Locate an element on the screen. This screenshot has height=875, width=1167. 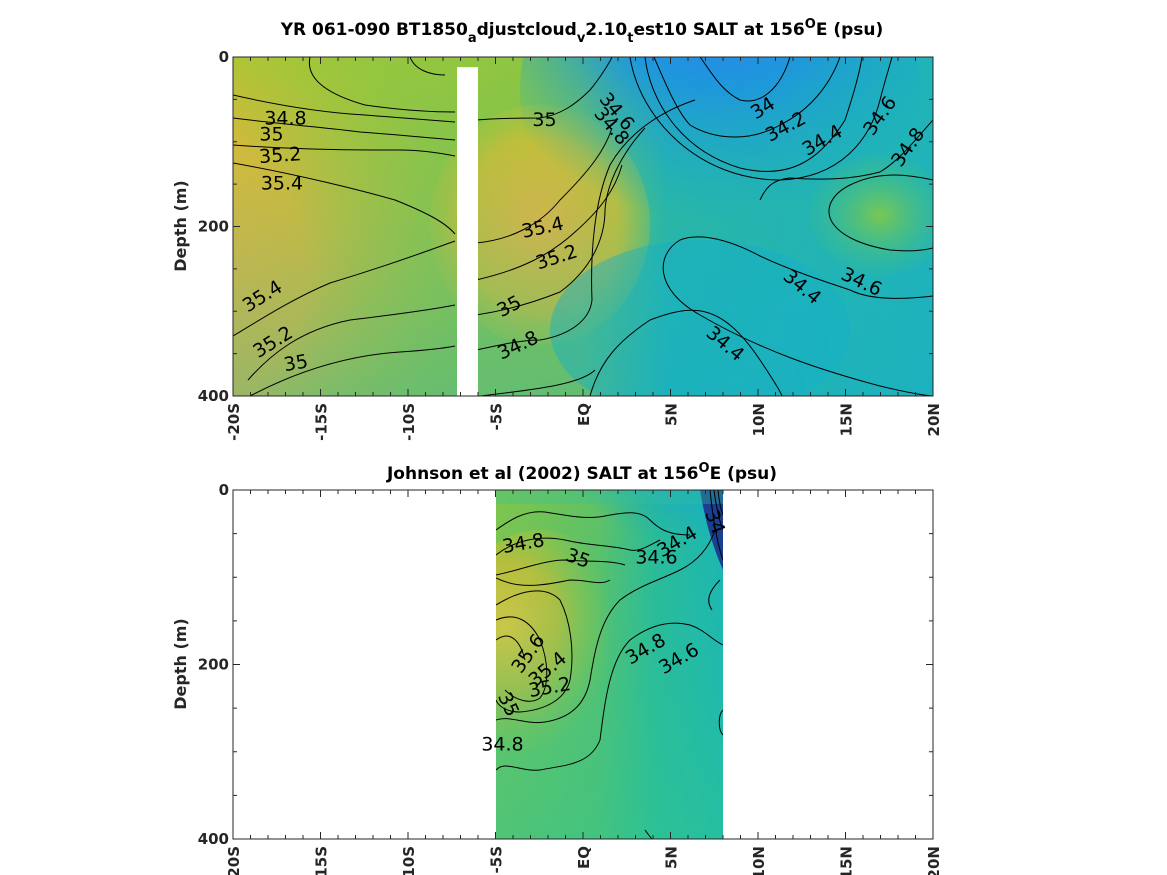
top-x-tick-label: -10S is located at coordinates (409, 422).